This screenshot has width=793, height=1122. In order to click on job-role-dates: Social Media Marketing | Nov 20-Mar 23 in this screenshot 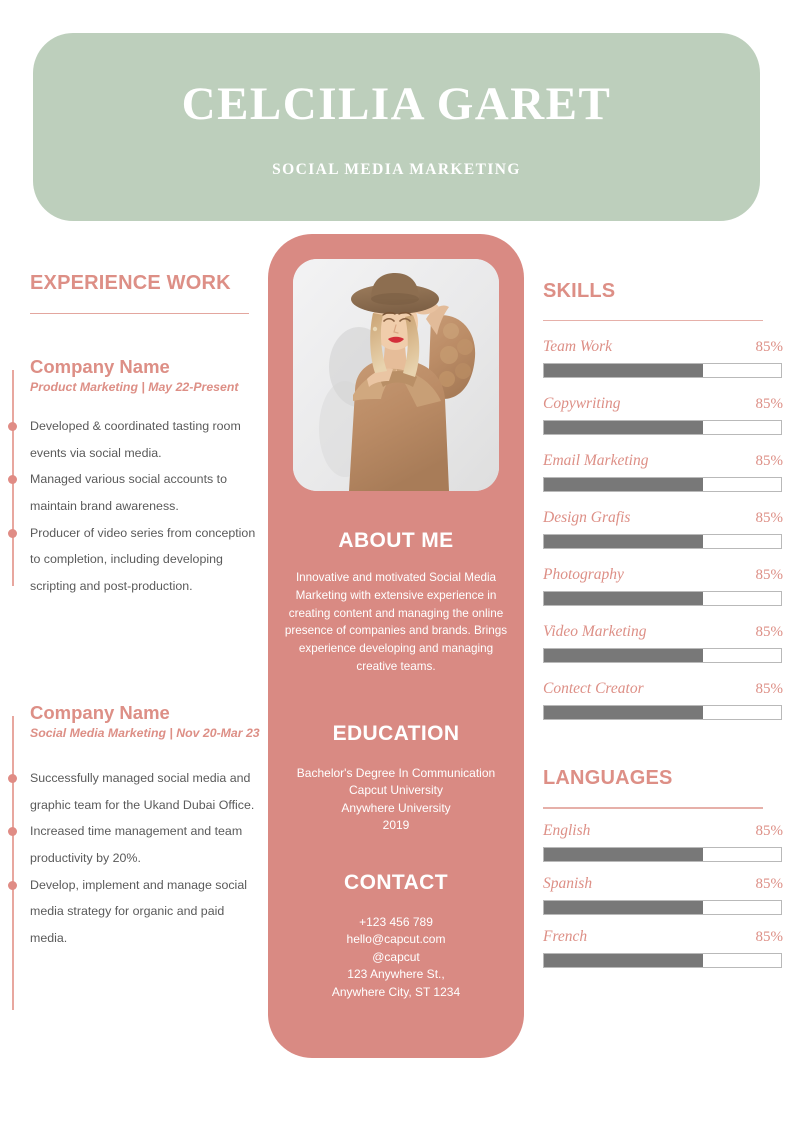, I will do `click(145, 733)`.